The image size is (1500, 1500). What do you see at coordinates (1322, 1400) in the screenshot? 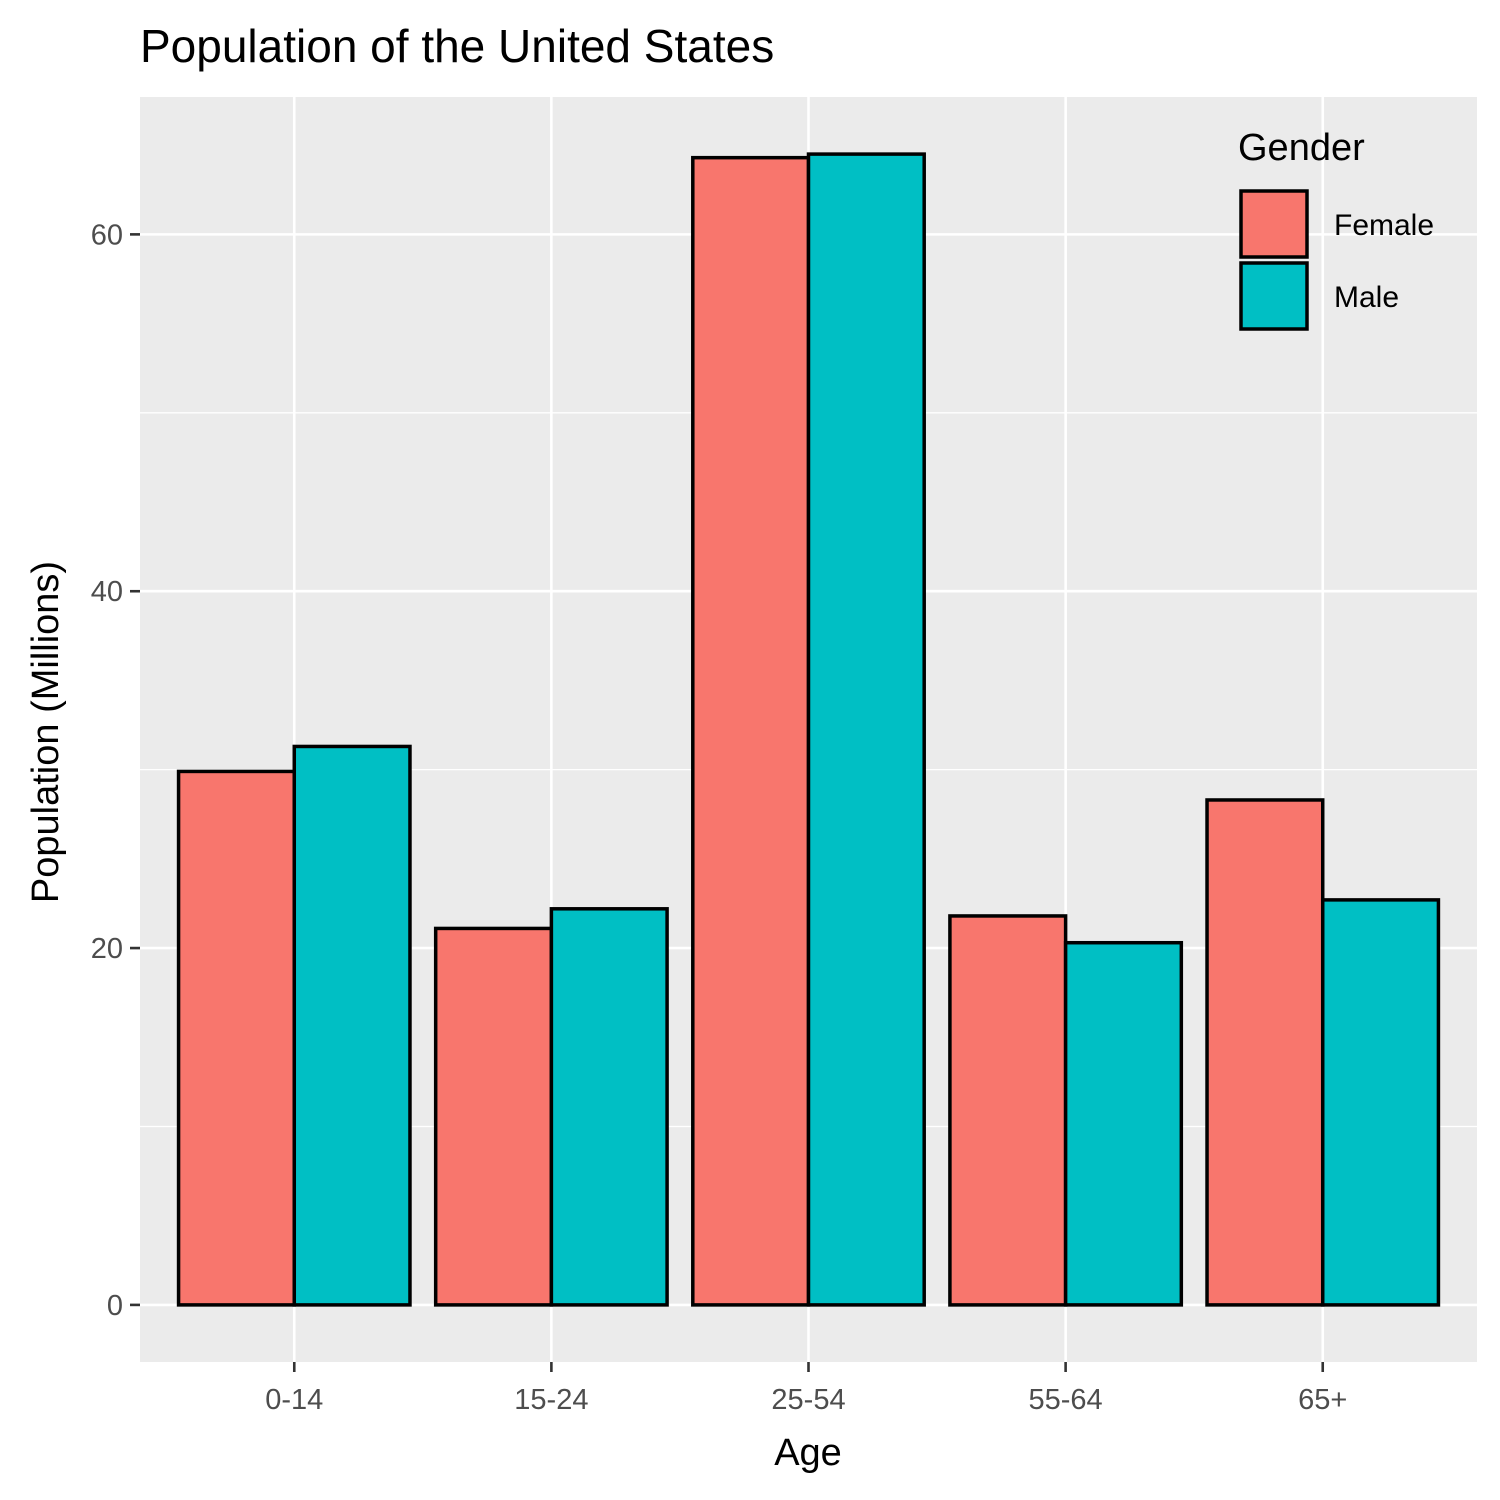
I see `x-tick-label: 65+` at bounding box center [1322, 1400].